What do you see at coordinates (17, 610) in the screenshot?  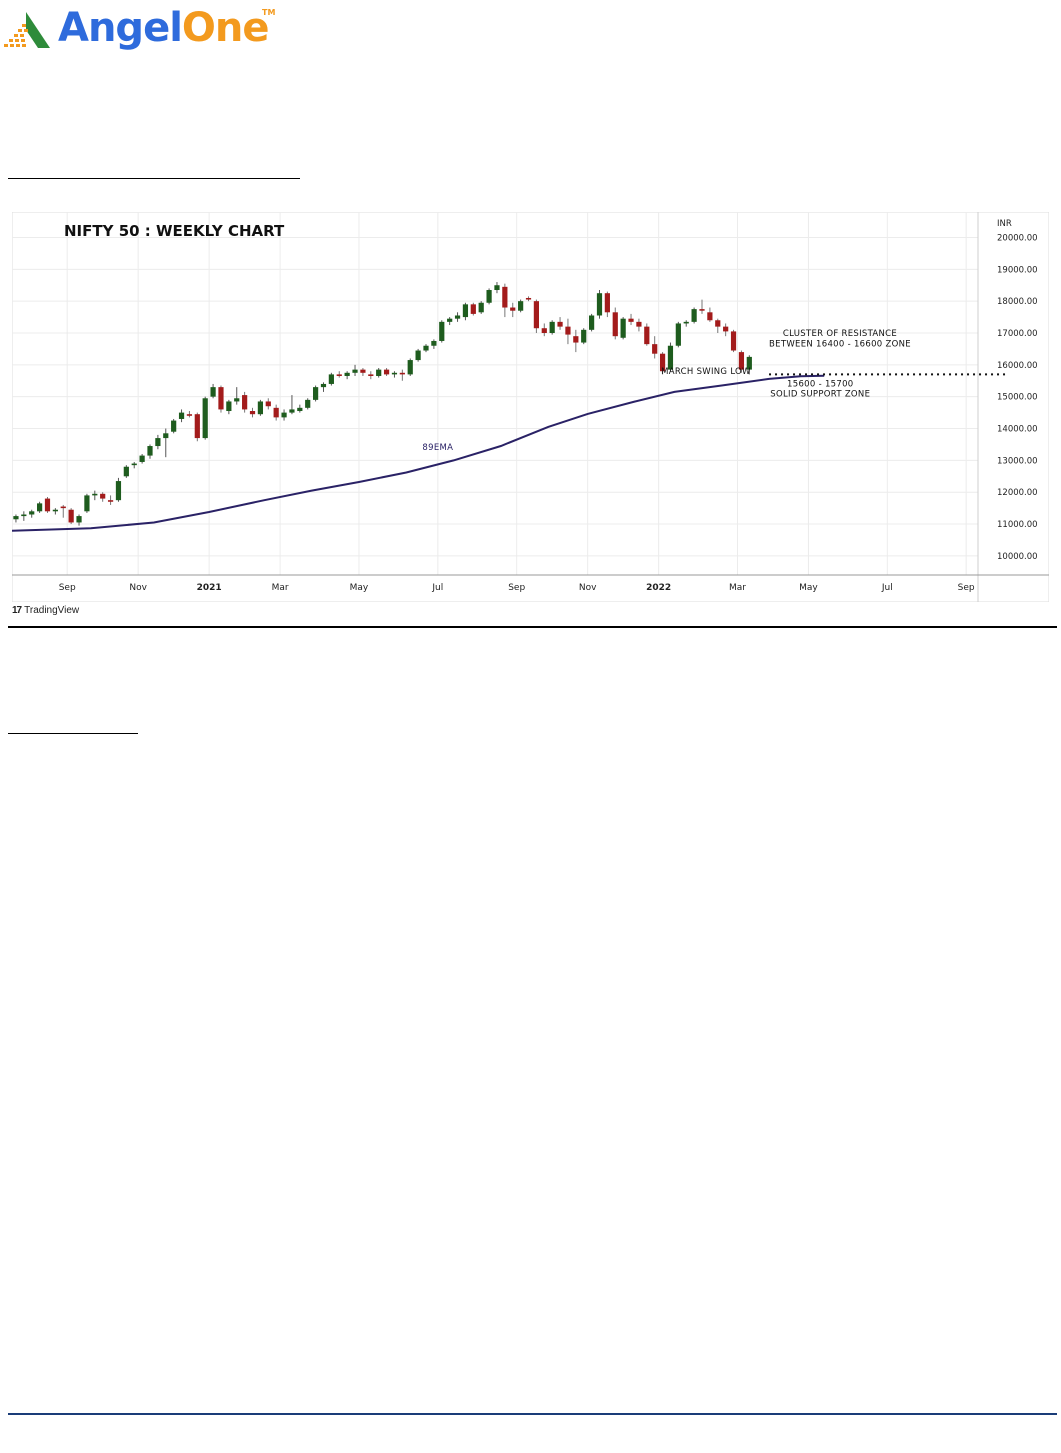 I see `tradingview-logo-icon: 17` at bounding box center [17, 610].